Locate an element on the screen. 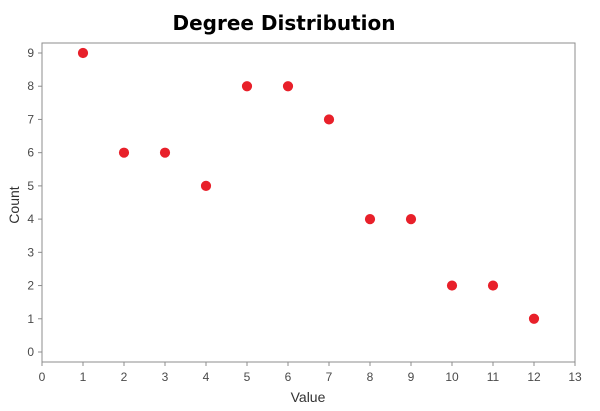 The width and height of the screenshot is (600, 411). x-tick-label: 9 is located at coordinates (411, 377).